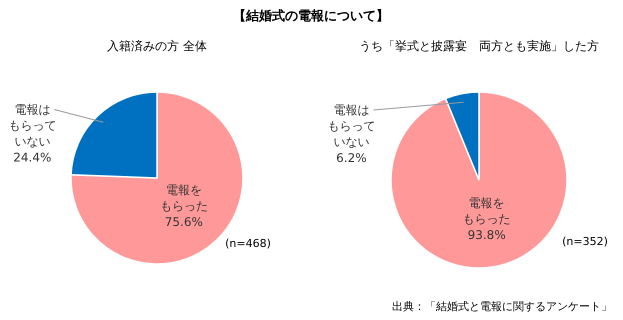  I want to click on chart-title: 入籍済みの方 全体, so click(157, 46).